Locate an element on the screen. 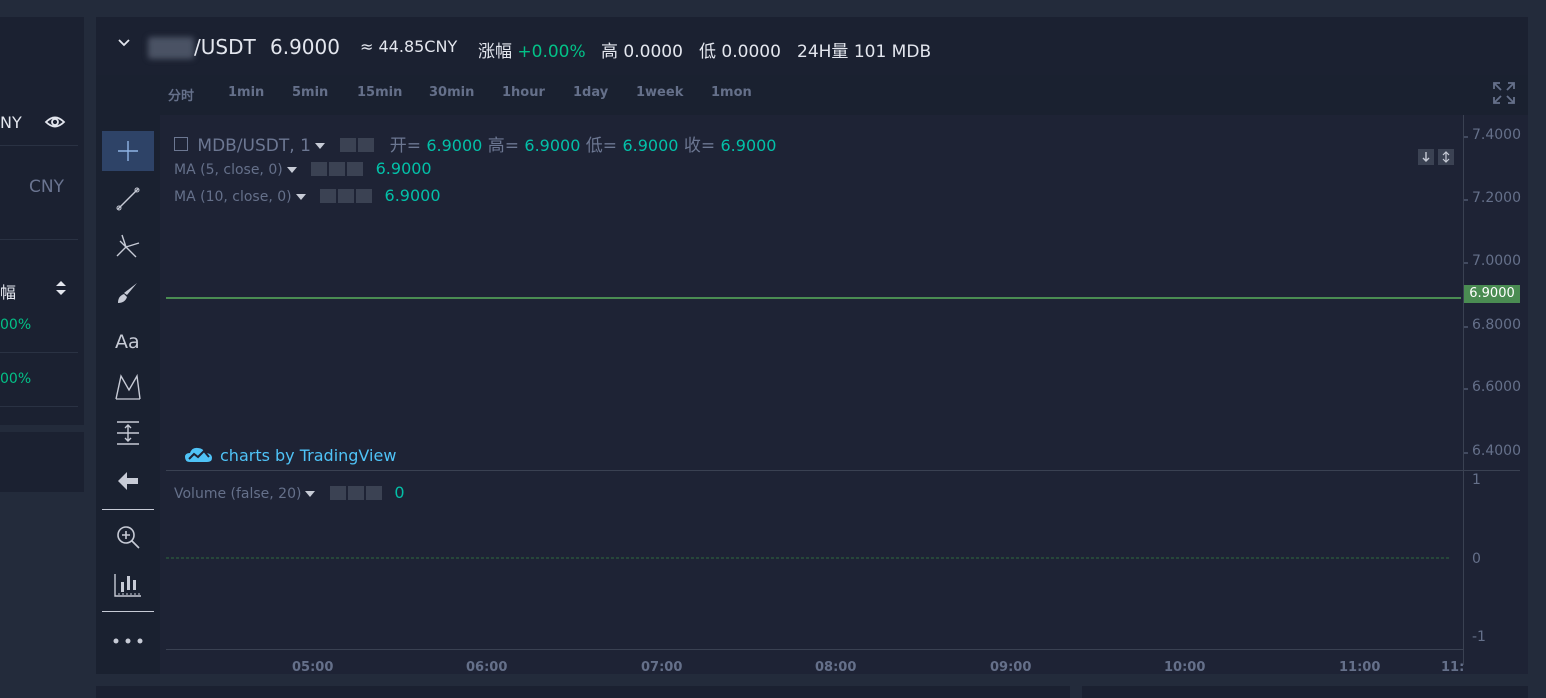 Image resolution: width=1546 pixels, height=698 pixels. time-axis-label: 06:00 is located at coordinates (487, 667).